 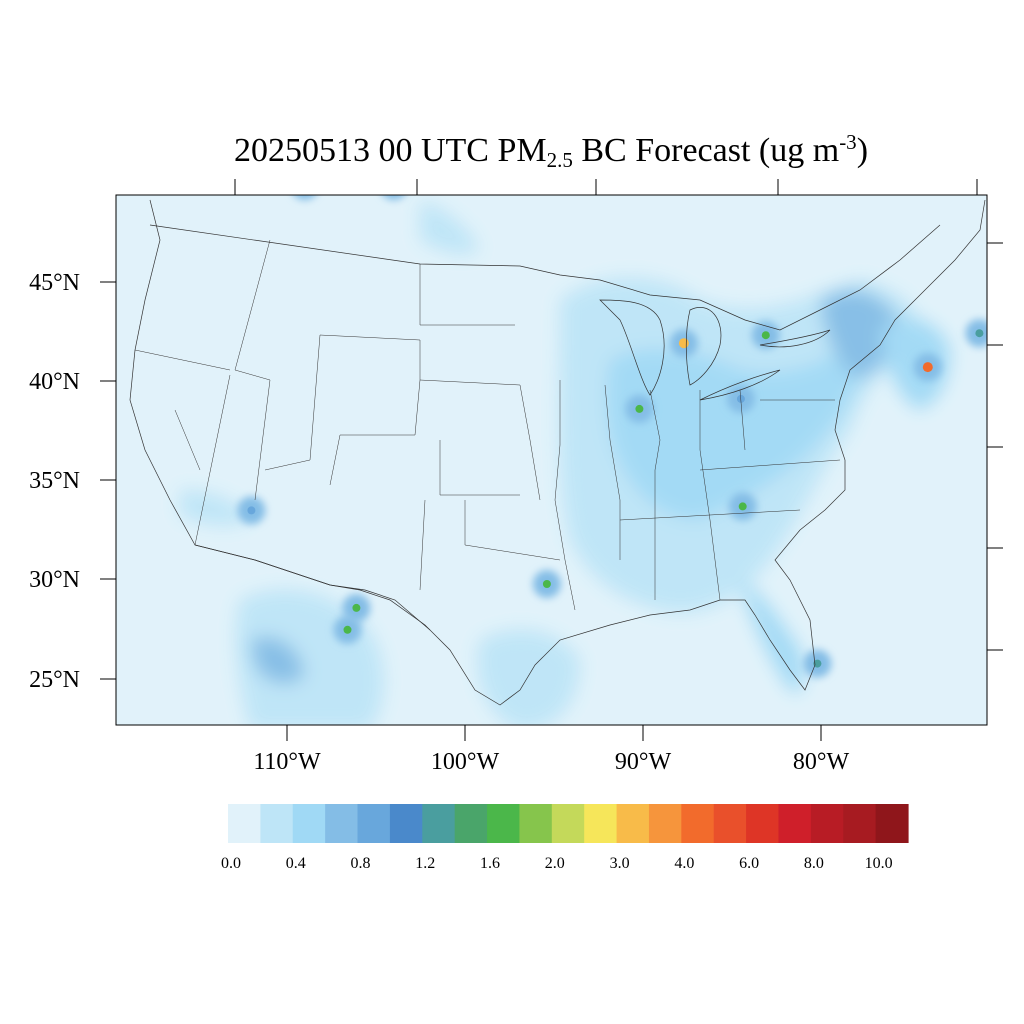 I want to click on lat-label-40: 40°N, so click(x=54, y=382).